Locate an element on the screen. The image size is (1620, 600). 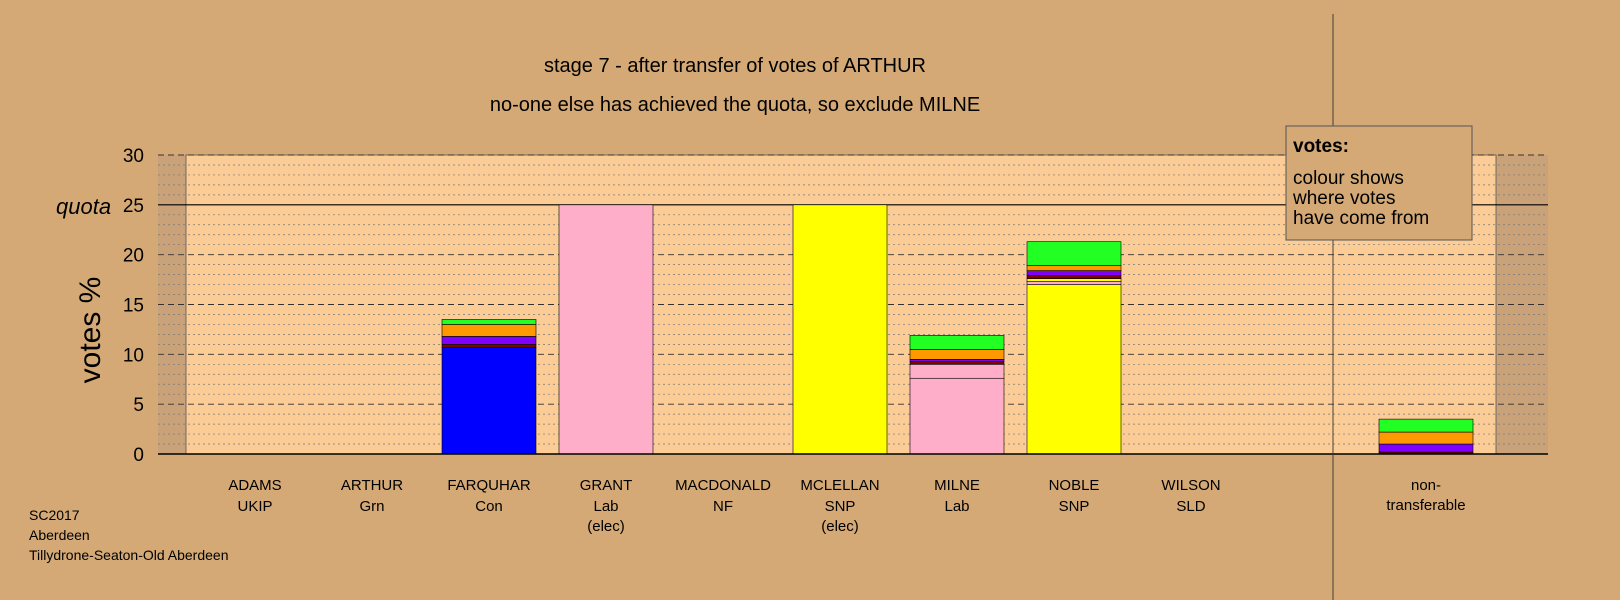
nontransferable-label: non- is located at coordinates (1426, 485).